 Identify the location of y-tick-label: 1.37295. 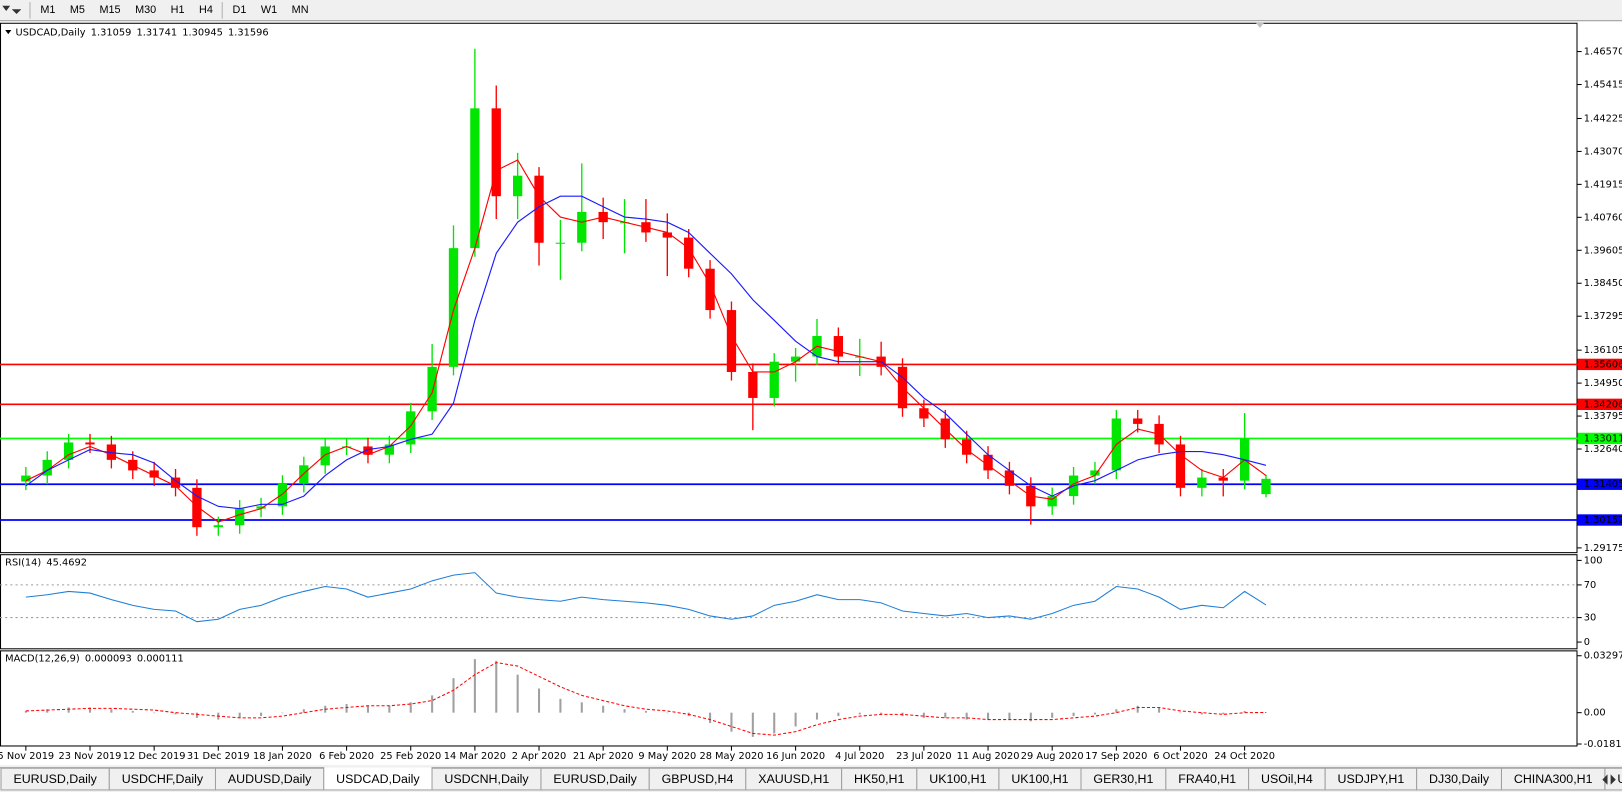
(1603, 316).